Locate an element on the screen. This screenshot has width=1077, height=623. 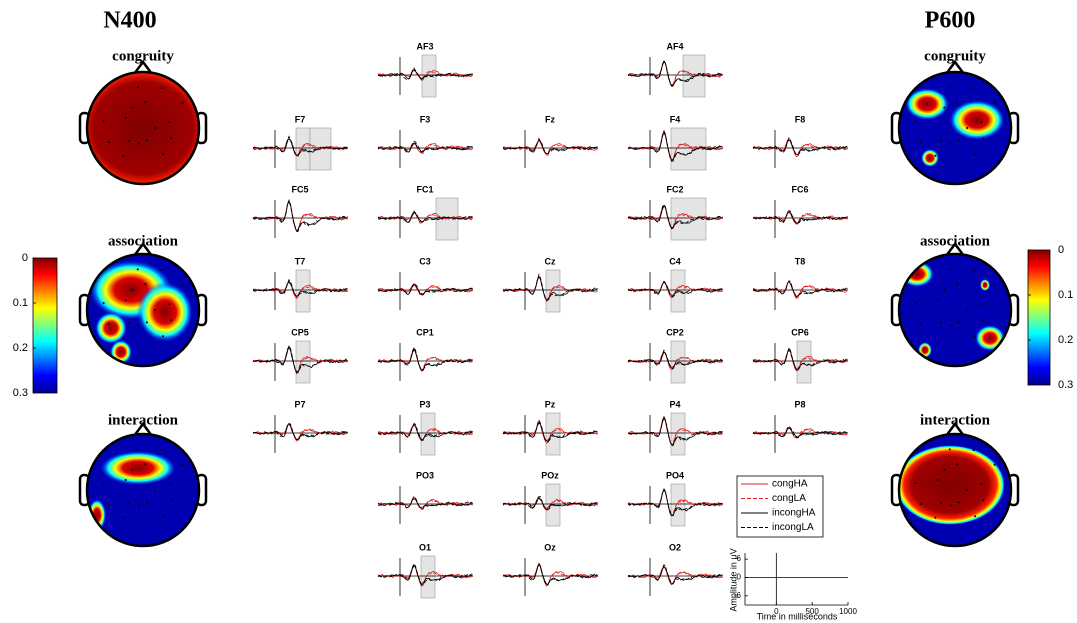
electrode-label: FC6 is located at coordinates (799, 189).